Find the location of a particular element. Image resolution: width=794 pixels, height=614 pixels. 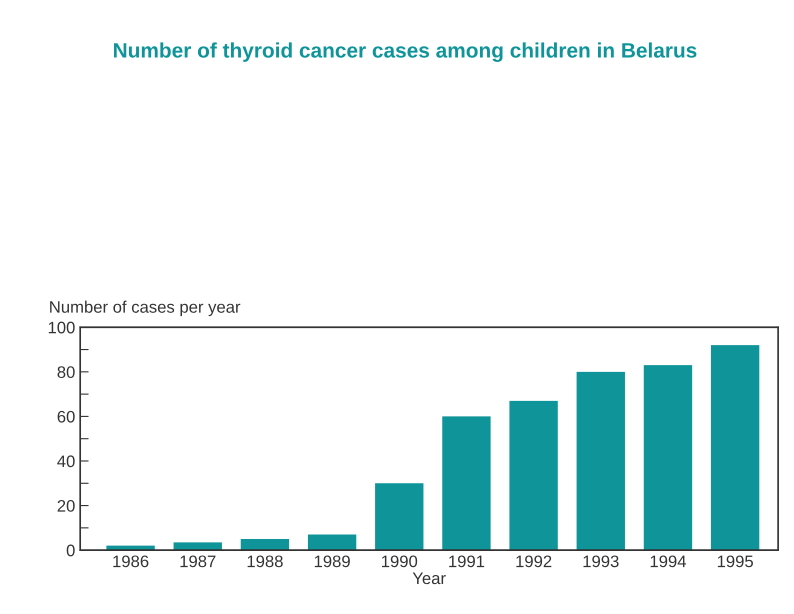

x-tick-label: 1987 is located at coordinates (198, 561).